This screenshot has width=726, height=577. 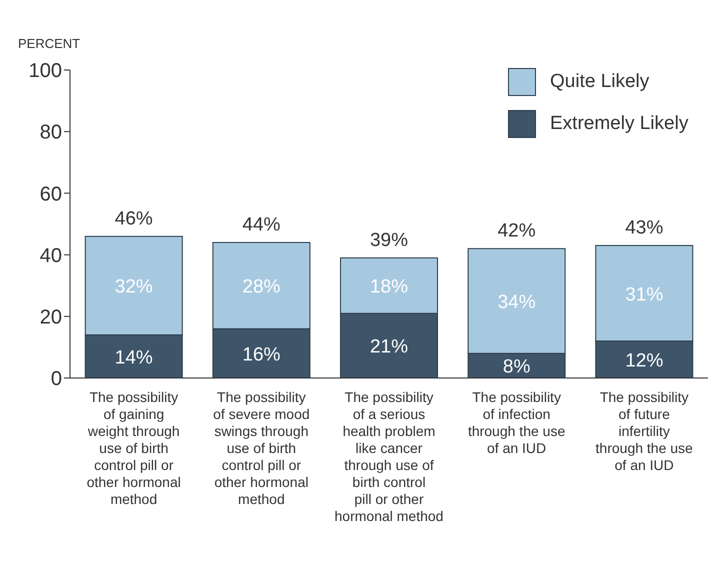 I want to click on y-tick-label: 20, so click(x=51, y=317).